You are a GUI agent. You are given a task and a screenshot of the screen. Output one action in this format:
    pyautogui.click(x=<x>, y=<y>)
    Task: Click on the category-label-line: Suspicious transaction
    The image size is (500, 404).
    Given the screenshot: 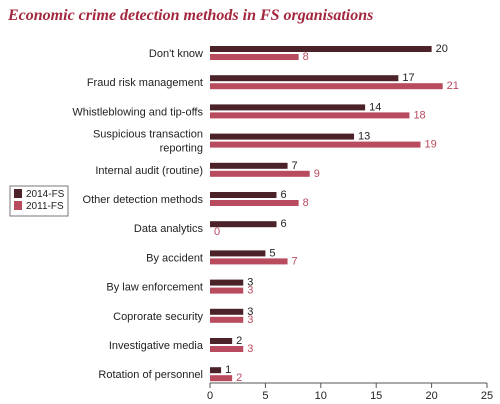 What is the action you would take?
    pyautogui.click(x=148, y=135)
    